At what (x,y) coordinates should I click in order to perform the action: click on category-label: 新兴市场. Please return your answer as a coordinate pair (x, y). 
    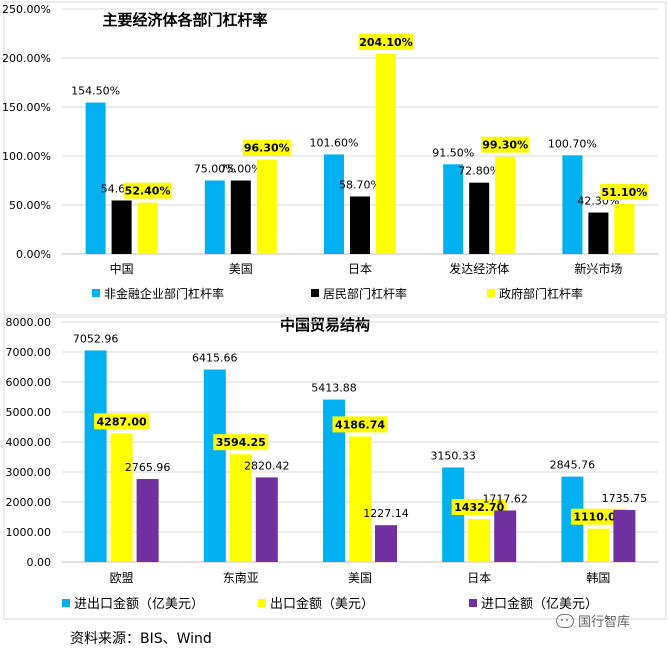
    Looking at the image, I should click on (598, 268).